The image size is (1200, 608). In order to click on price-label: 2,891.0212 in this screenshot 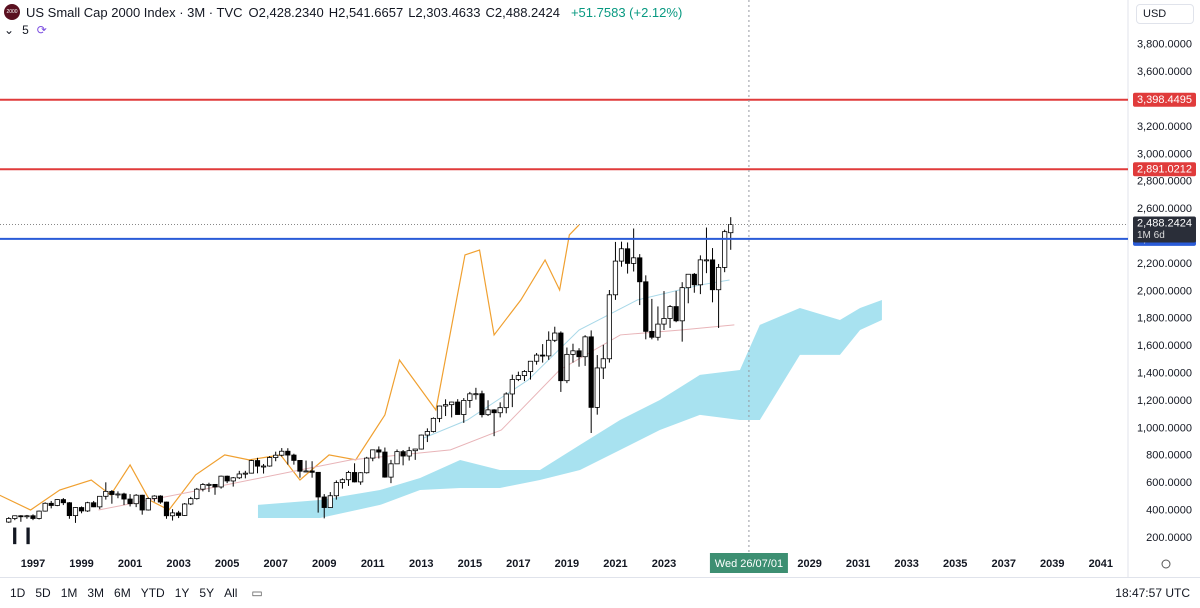, I will do `click(1164, 170)`.